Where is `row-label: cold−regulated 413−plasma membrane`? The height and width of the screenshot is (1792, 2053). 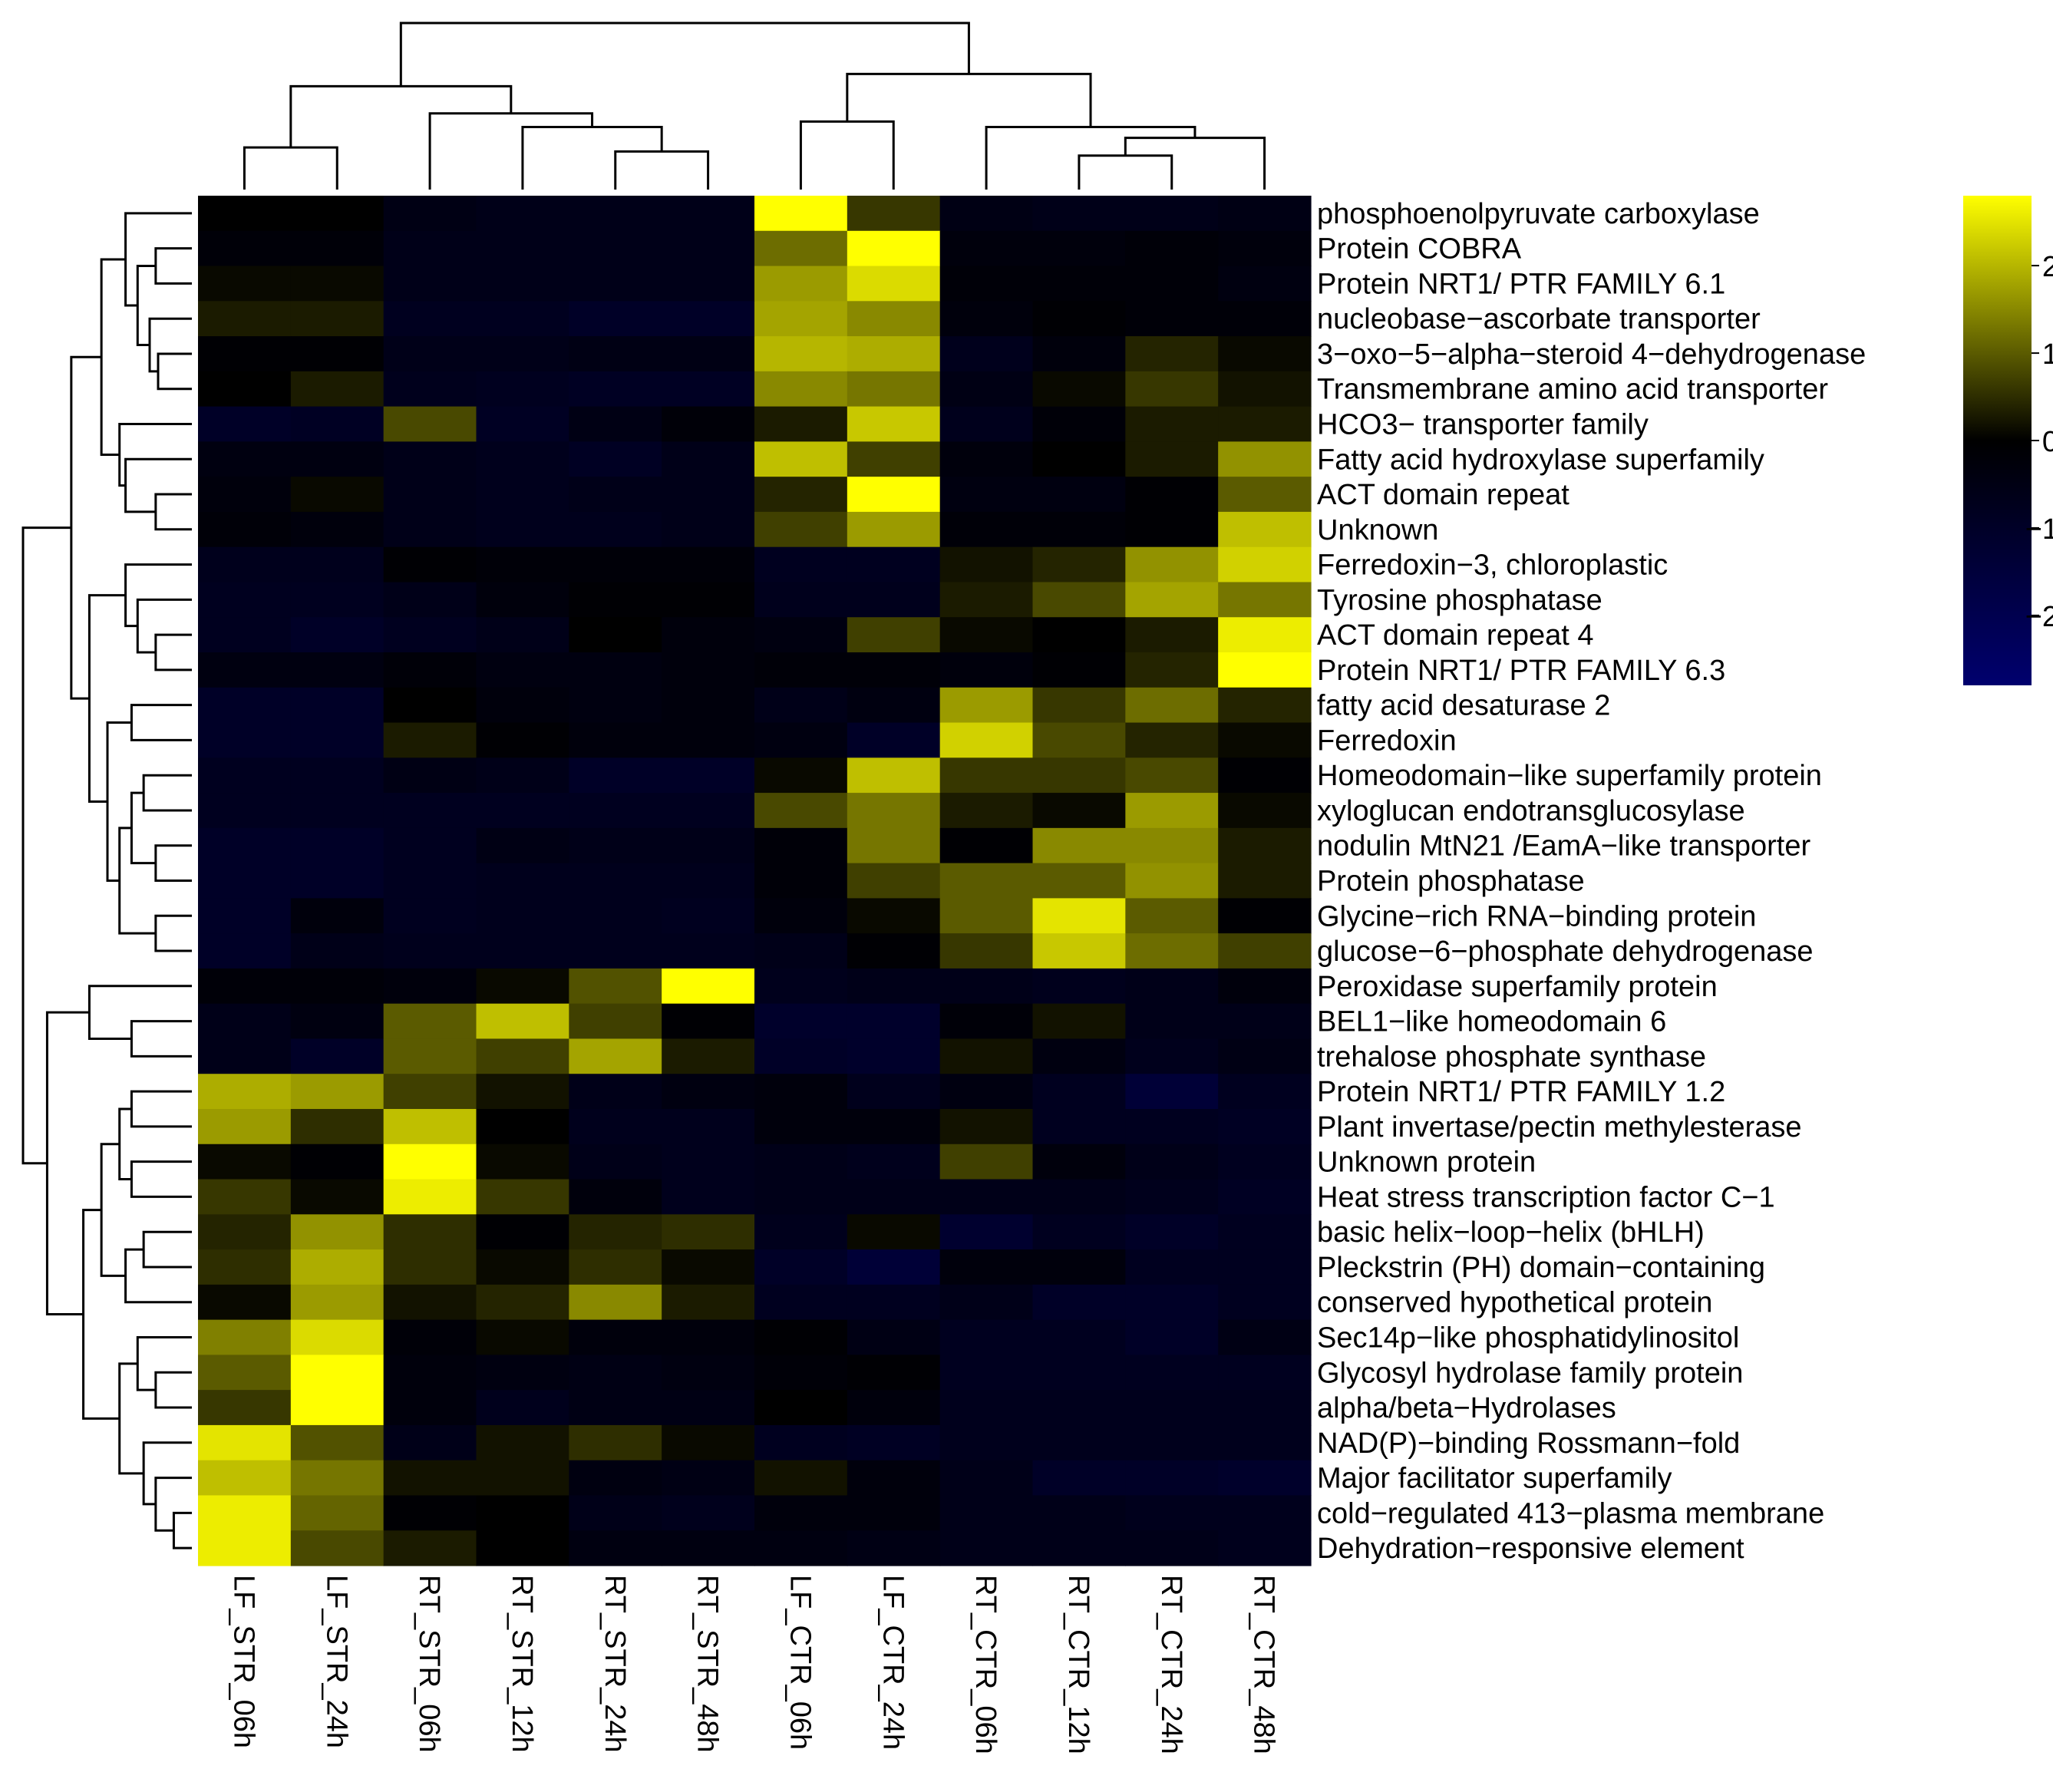 row-label: cold−regulated 413−plasma membrane is located at coordinates (1570, 1513).